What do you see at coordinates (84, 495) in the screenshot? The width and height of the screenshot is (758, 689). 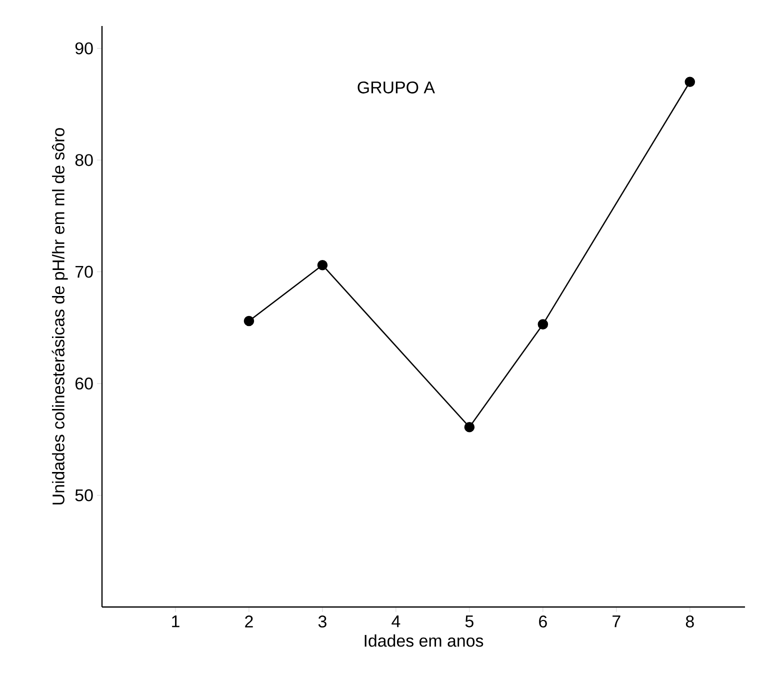 I see `y-tick-label: 50` at bounding box center [84, 495].